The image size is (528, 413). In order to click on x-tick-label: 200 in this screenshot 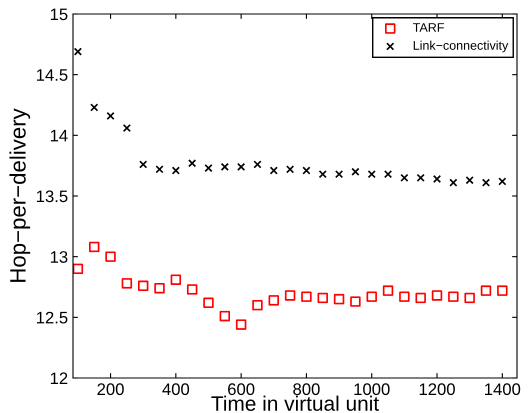, I will do `click(110, 389)`.